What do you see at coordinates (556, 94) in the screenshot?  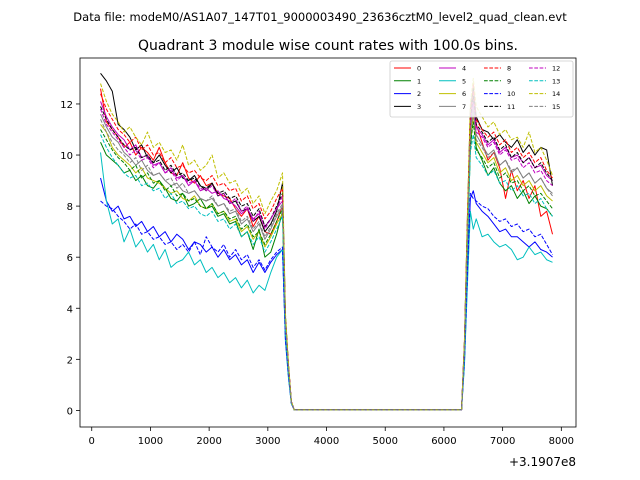 I see `legend-label-14: 14` at bounding box center [556, 94].